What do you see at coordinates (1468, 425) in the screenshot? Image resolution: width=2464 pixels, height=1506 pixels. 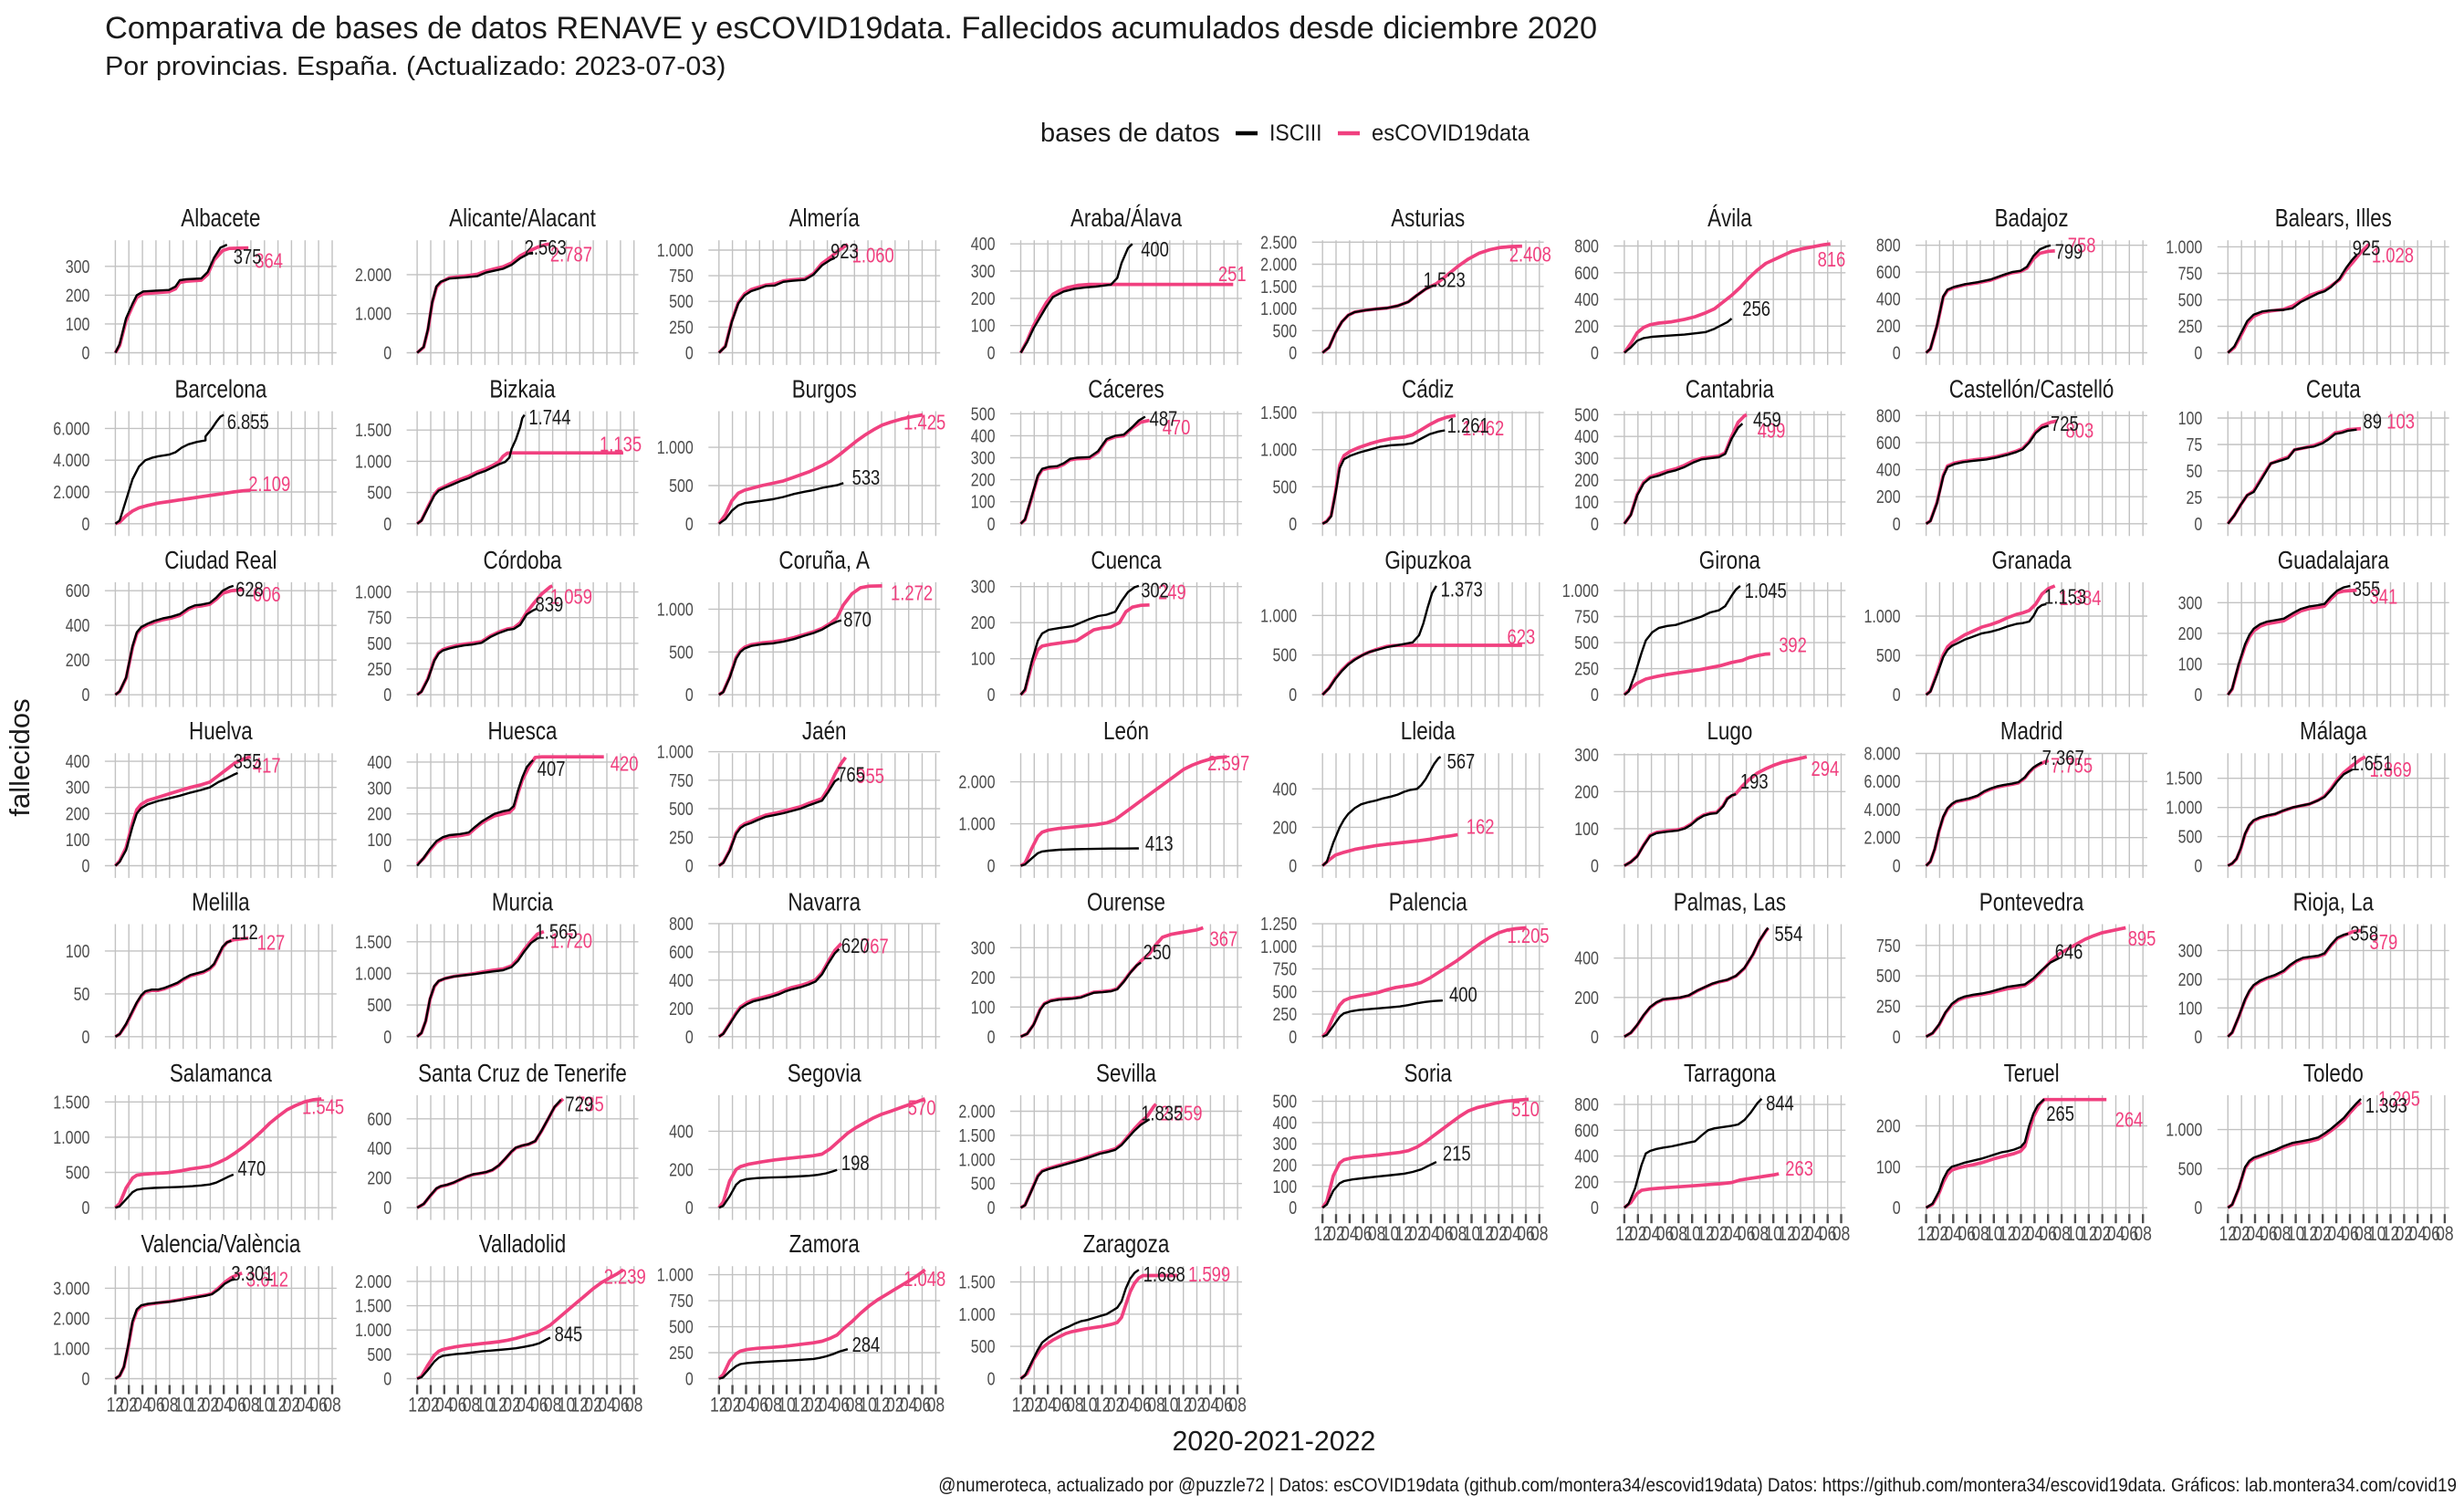 I see `svg-text: 1.261` at bounding box center [1468, 425].